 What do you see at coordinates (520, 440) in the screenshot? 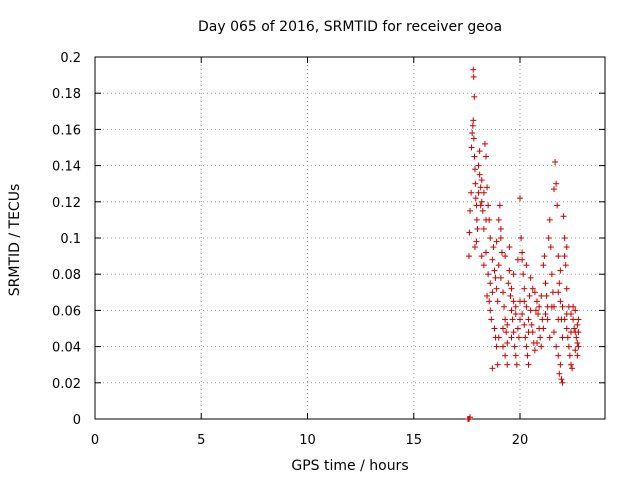
I see `x-tick-label: 20` at bounding box center [520, 440].